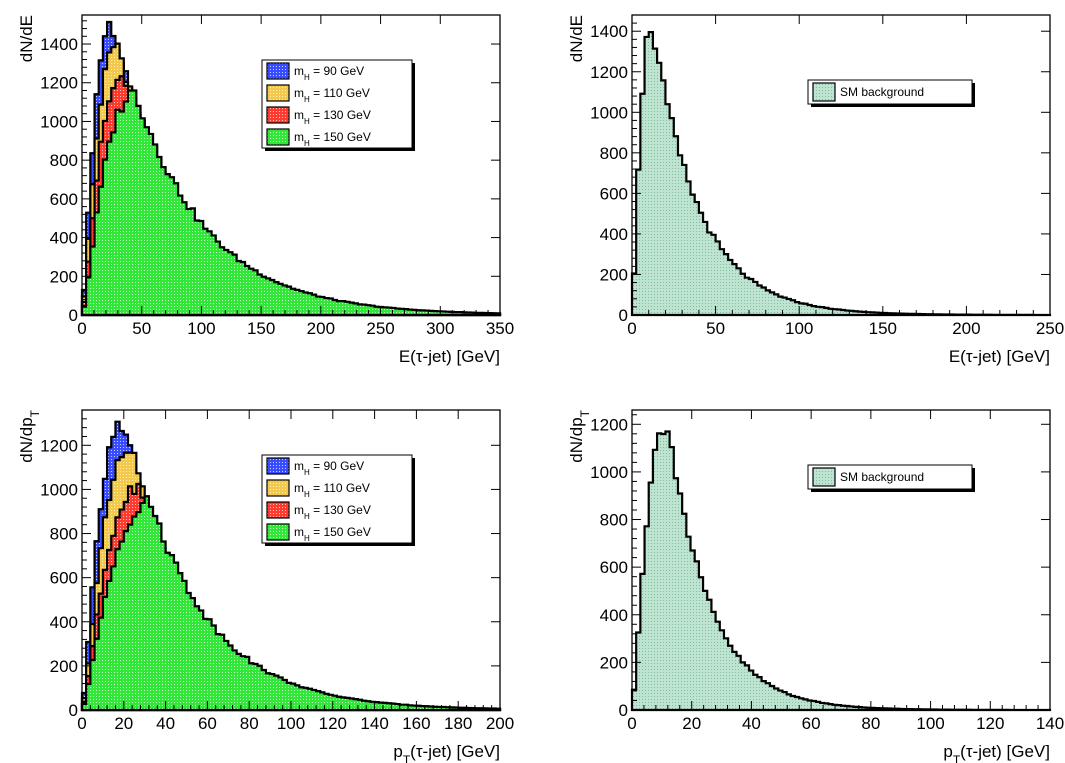  Describe the element at coordinates (416, 723) in the screenshot. I see `x-tick-label: 160` at that location.